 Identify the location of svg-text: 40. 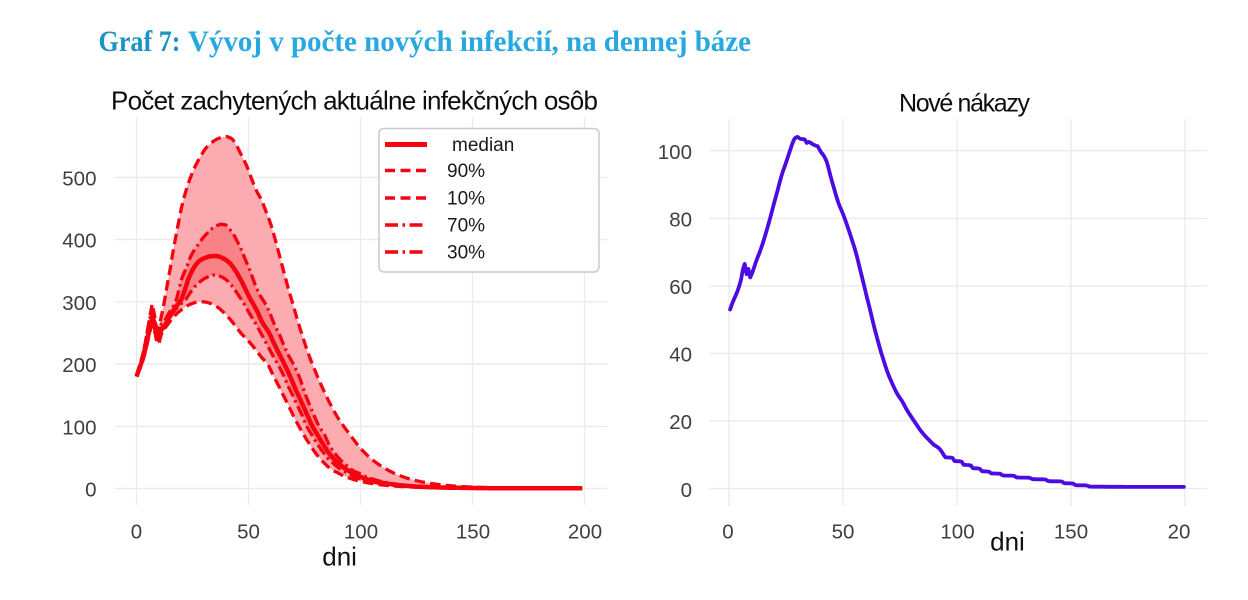
(680, 355).